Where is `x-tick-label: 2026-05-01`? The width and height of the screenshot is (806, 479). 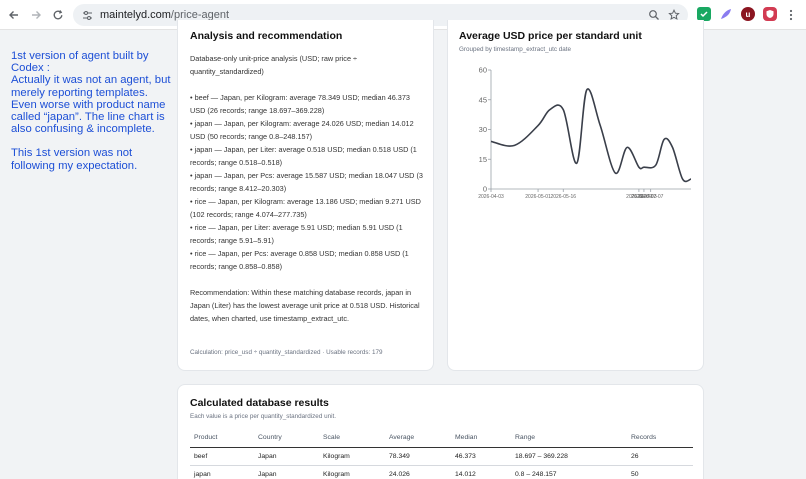
x-tick-label: 2026-05-01 is located at coordinates (538, 197).